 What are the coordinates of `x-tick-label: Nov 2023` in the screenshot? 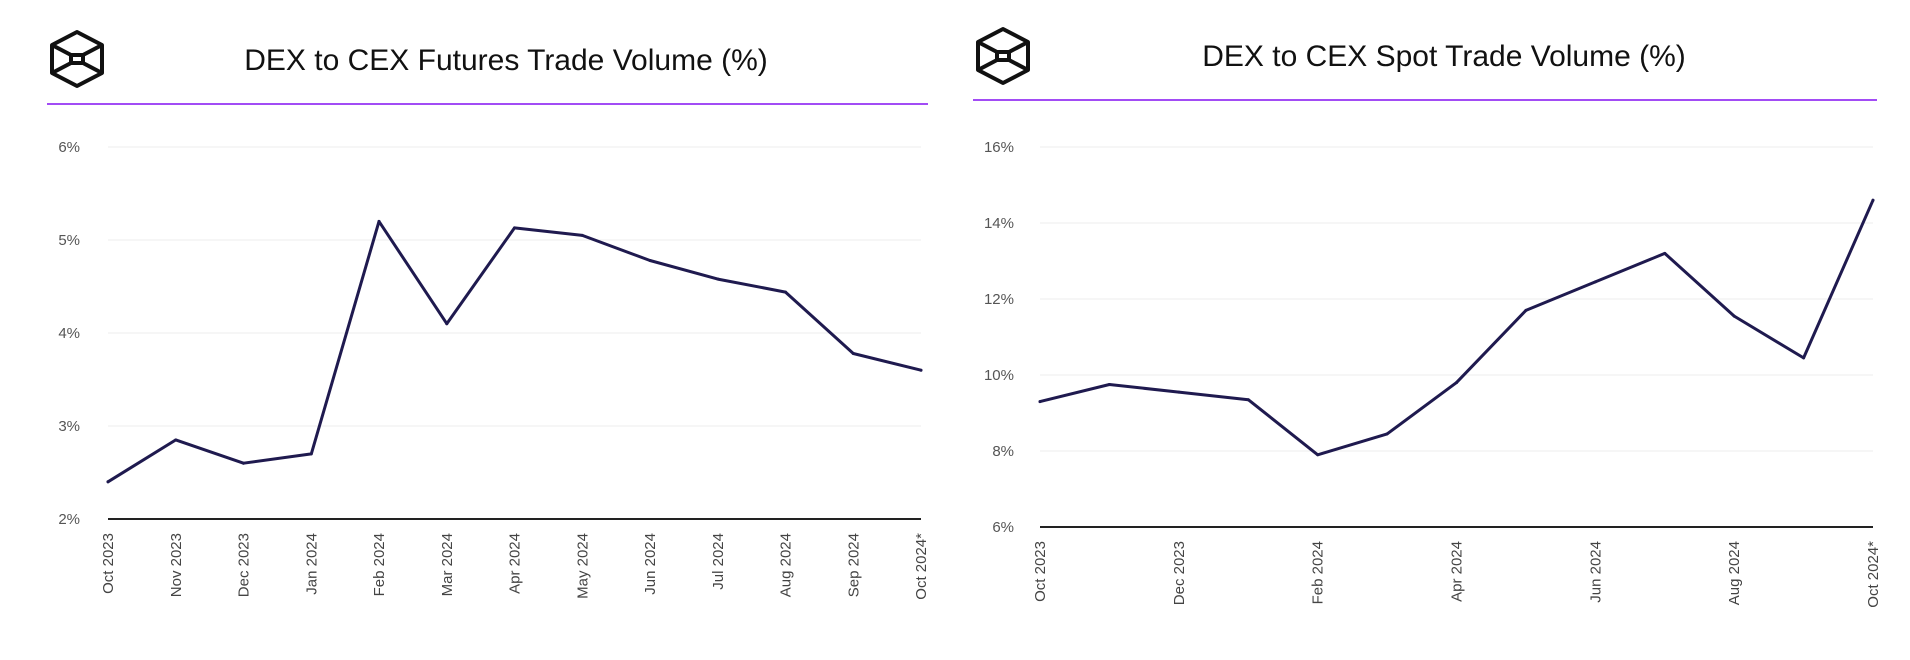 It's located at (176, 565).